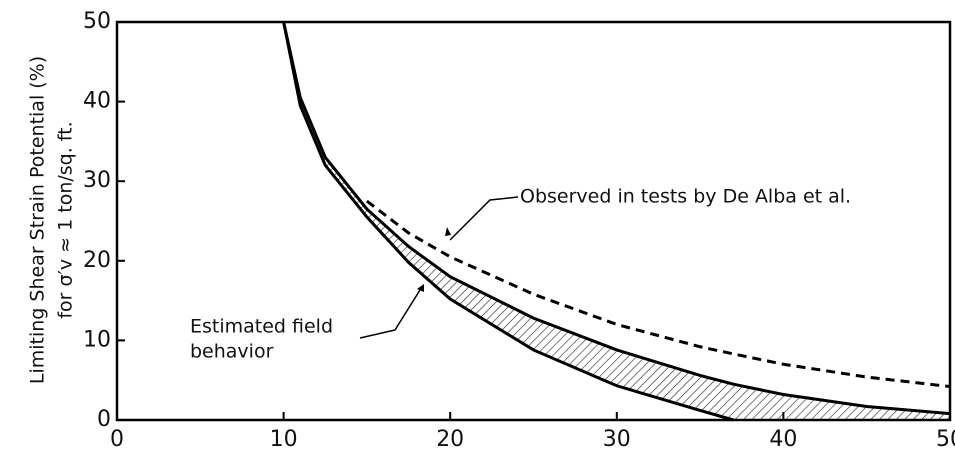  What do you see at coordinates (97, 101) in the screenshot?
I see `y-tick-label: 40` at bounding box center [97, 101].